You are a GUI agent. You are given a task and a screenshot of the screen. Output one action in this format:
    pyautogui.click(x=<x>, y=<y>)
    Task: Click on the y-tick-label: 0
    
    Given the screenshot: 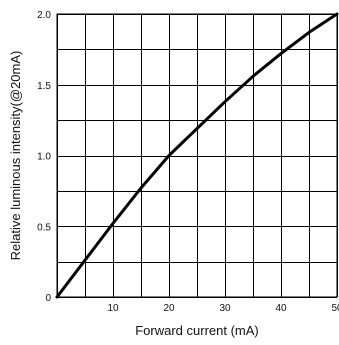 What is the action you would take?
    pyautogui.click(x=48, y=298)
    